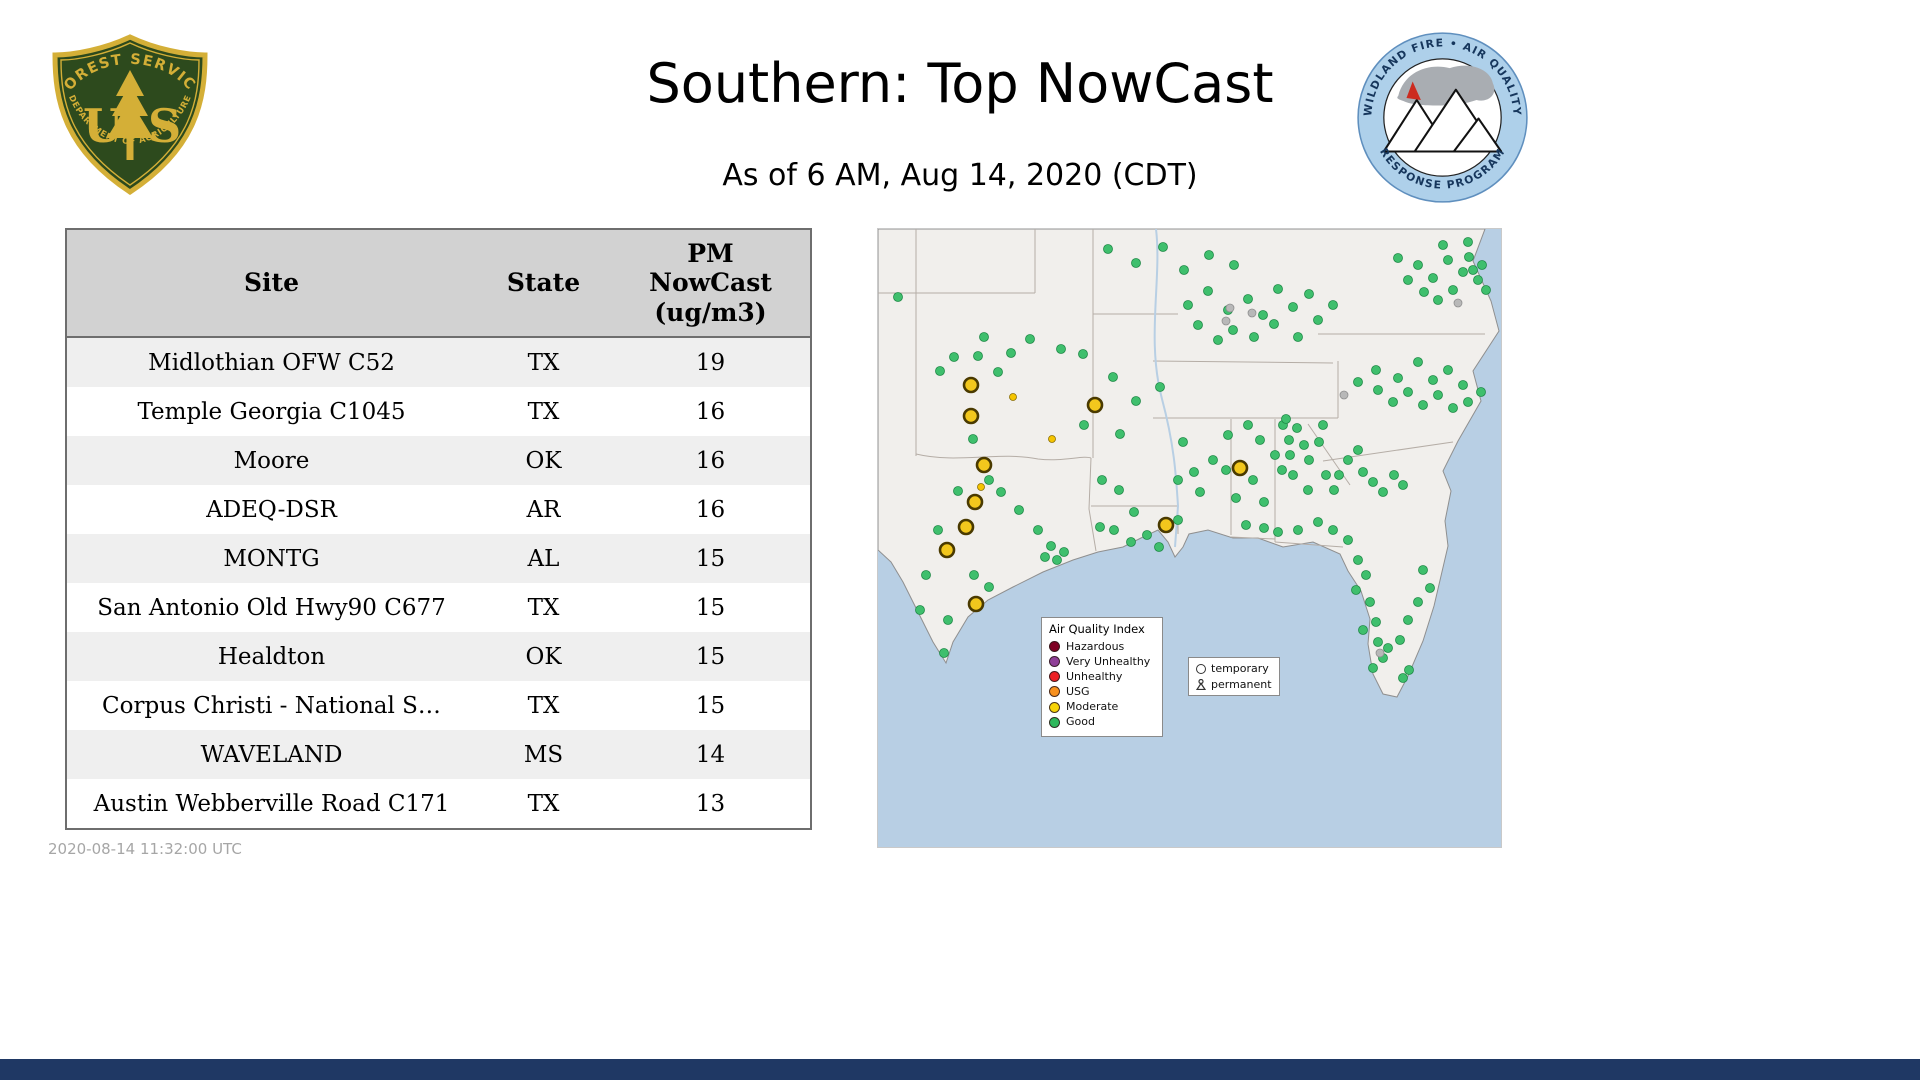  What do you see at coordinates (271, 558) in the screenshot?
I see `site-cell: MONTG` at bounding box center [271, 558].